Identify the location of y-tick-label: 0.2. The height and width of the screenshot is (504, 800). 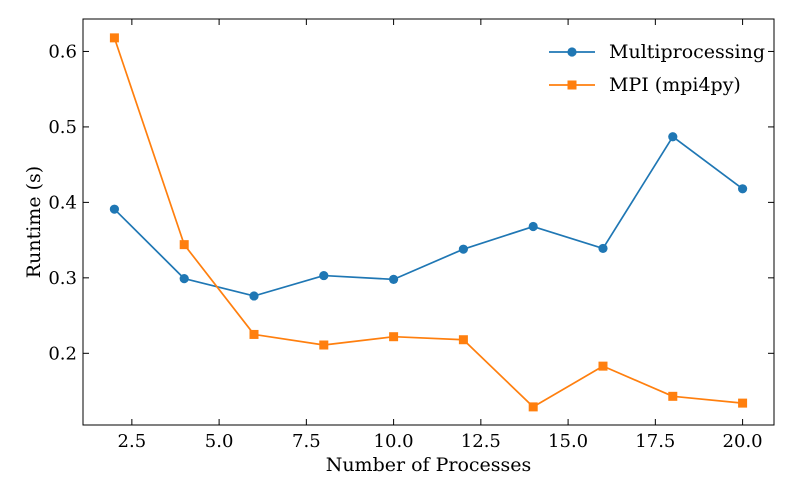
(62, 353).